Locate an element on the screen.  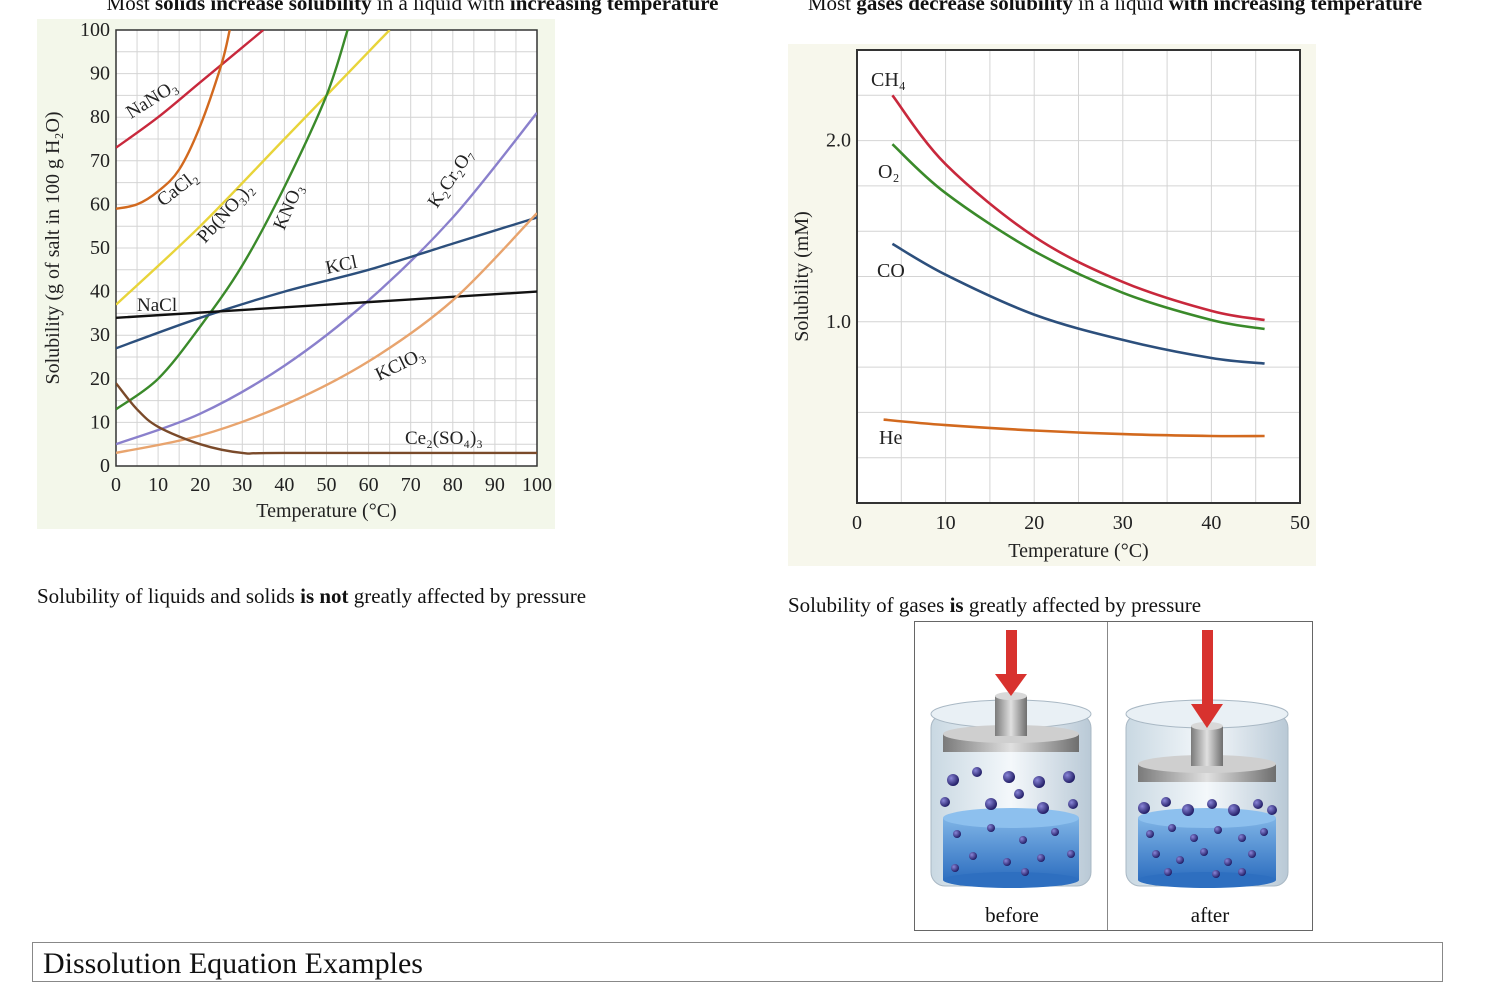
text-run: increasing temperature is located at coordinates (614, 7).